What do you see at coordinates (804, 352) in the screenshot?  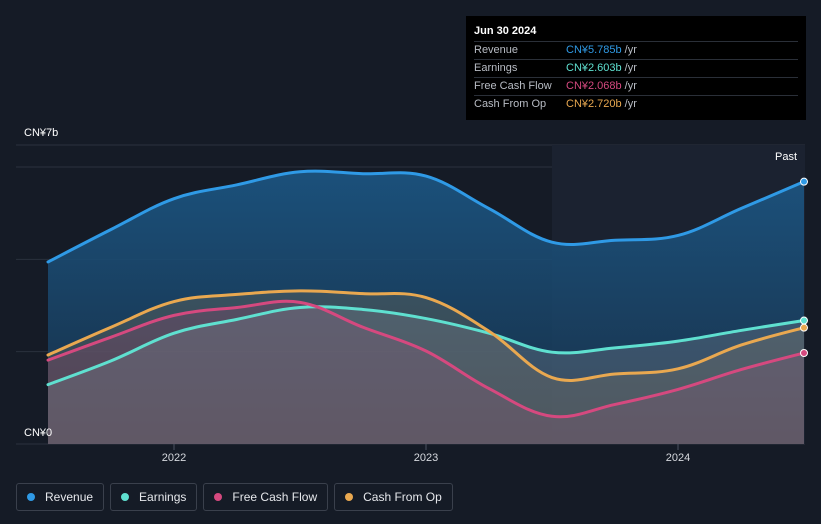 I see `end-point-free-cash-flow` at bounding box center [804, 352].